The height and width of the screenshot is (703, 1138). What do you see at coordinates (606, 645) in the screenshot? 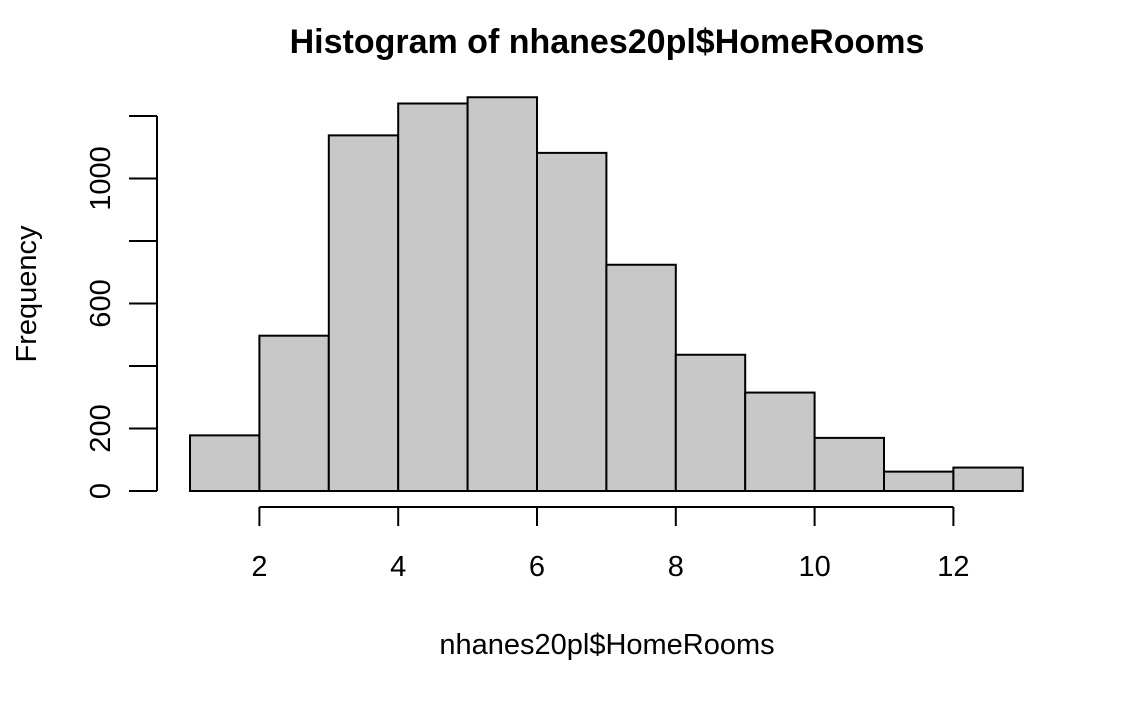
I see `x-axis-label: nhanes20pl$HomeRooms` at bounding box center [606, 645].